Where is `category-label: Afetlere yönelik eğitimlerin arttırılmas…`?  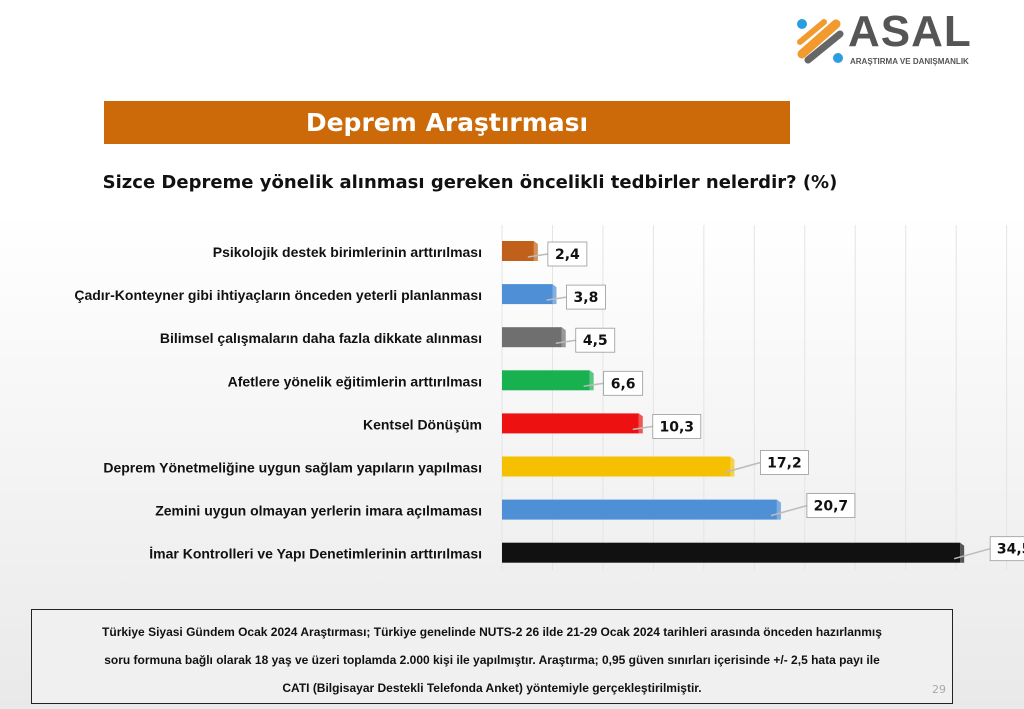
category-label: Afetlere yönelik eğitimlerin arttırılmas… is located at coordinates (355, 381).